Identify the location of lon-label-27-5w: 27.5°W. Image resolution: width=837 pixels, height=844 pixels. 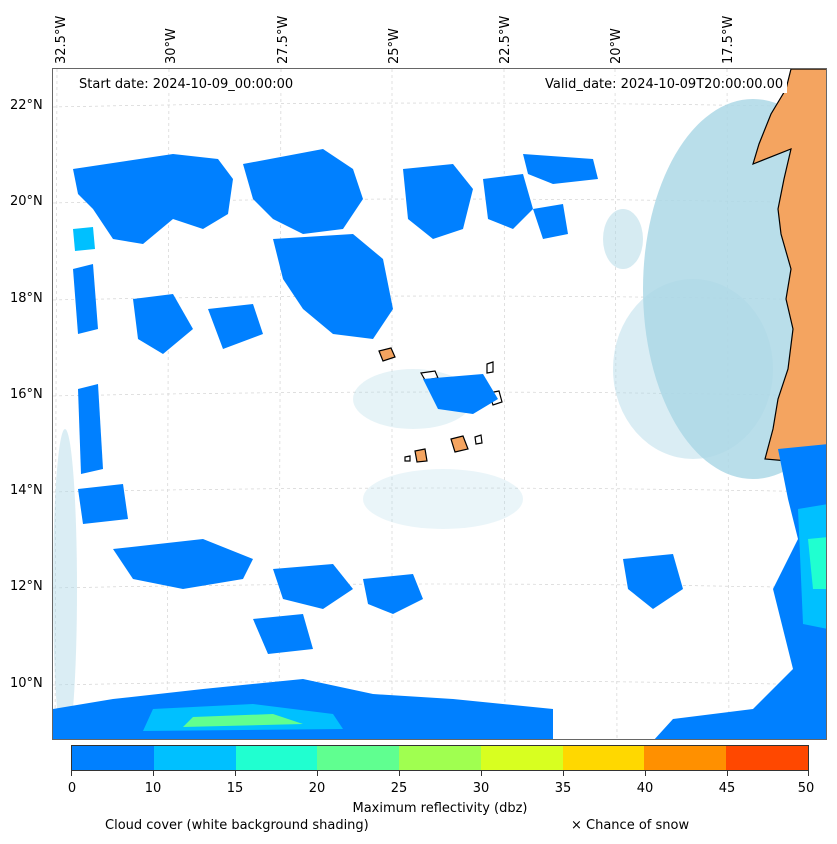
(283, 39).